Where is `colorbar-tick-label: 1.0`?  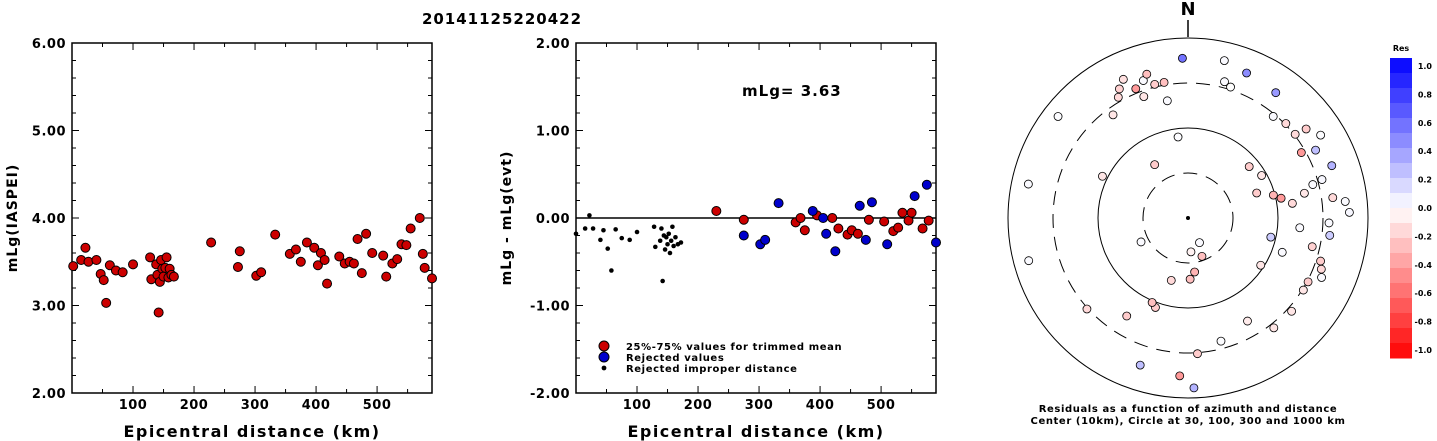
colorbar-tick-label: 1.0 is located at coordinates (1425, 66).